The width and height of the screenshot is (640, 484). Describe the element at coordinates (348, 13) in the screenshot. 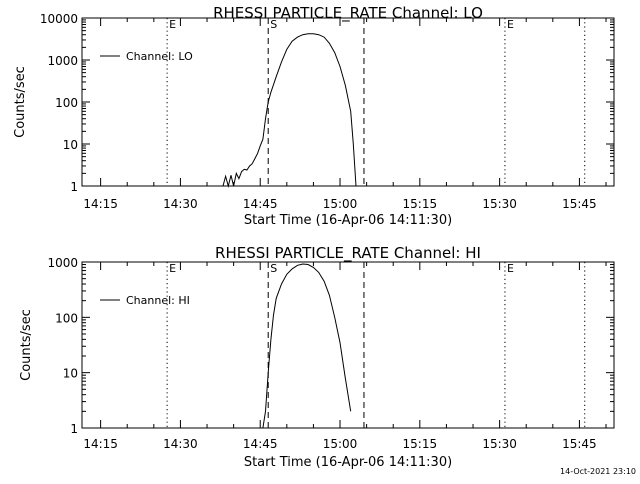

I see `chart-title: RHESSI PARTICLE_RATE Channel: LO` at that location.